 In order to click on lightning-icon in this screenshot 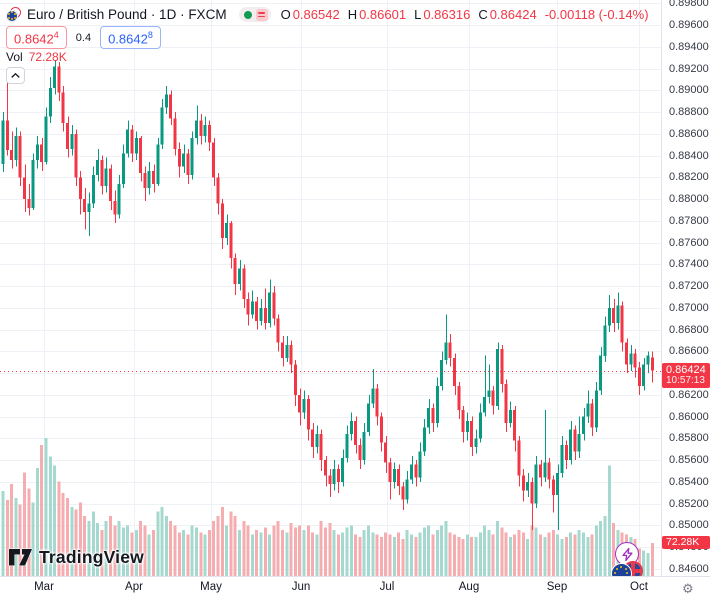, I will do `click(627, 554)`.